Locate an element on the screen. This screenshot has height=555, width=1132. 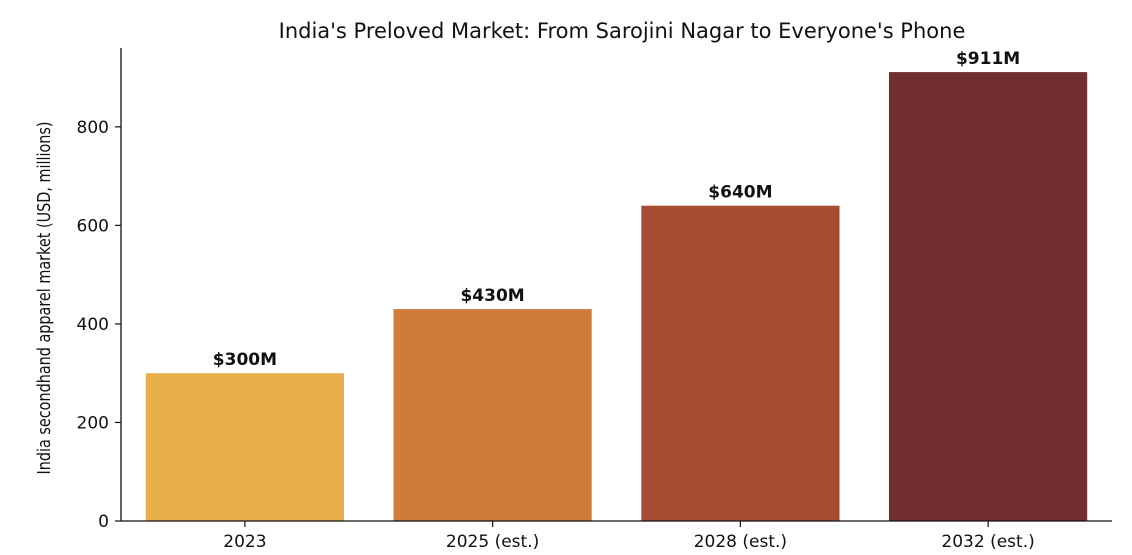
bar-2032 is located at coordinates (988, 296).